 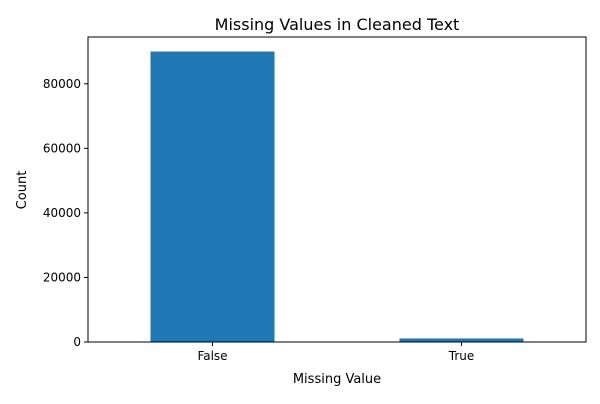 What do you see at coordinates (337, 24) in the screenshot?
I see `chart-title: Missing Values in Cleaned Text` at bounding box center [337, 24].